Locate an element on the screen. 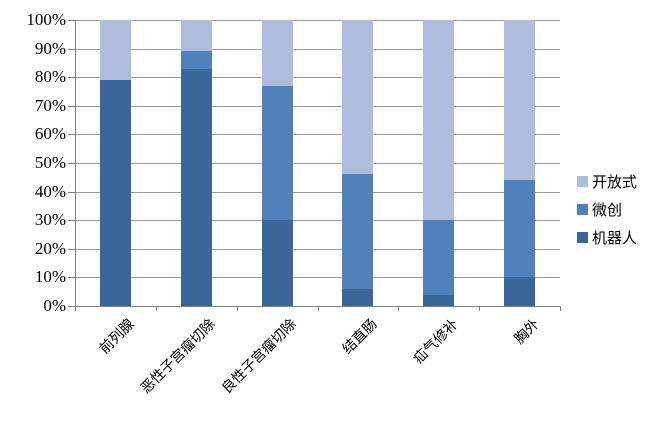  legend-item: 开放式 is located at coordinates (607, 181).